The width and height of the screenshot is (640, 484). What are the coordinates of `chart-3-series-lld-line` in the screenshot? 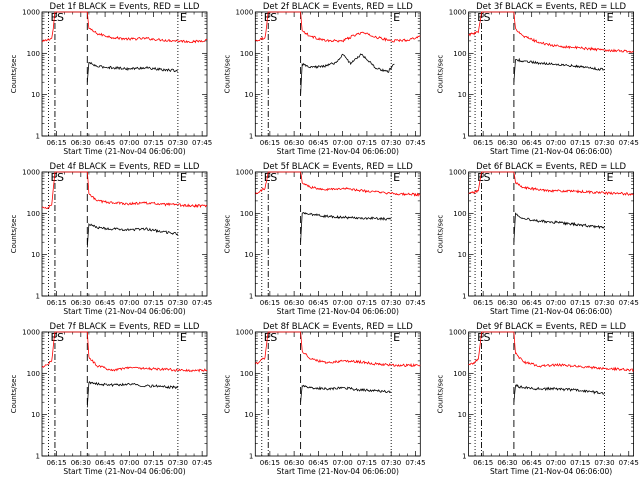 It's located at (124, 190).